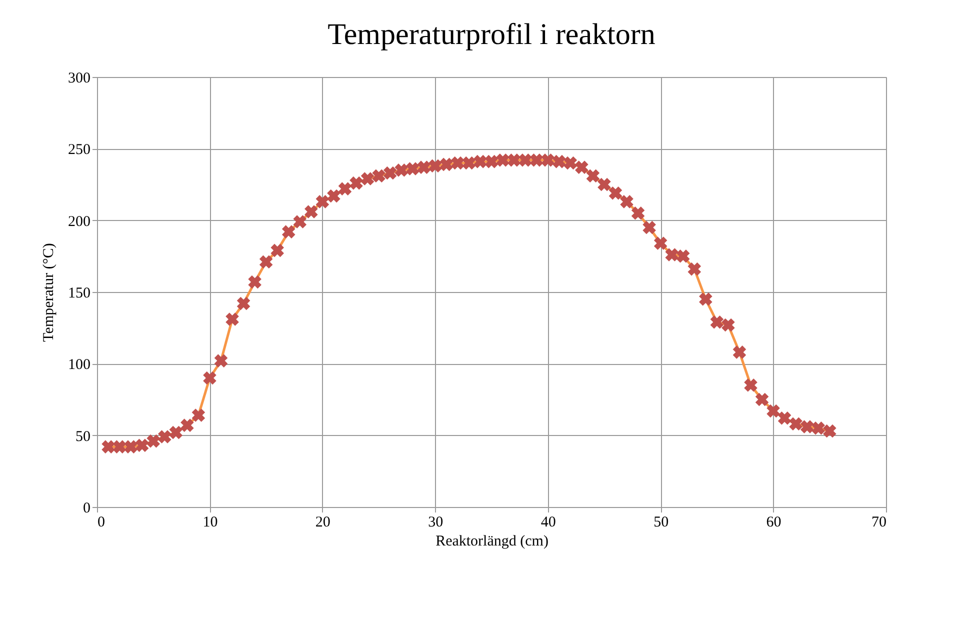 This screenshot has height=632, width=964. What do you see at coordinates (79, 365) in the screenshot?
I see `y-tick-label: 100` at bounding box center [79, 365].